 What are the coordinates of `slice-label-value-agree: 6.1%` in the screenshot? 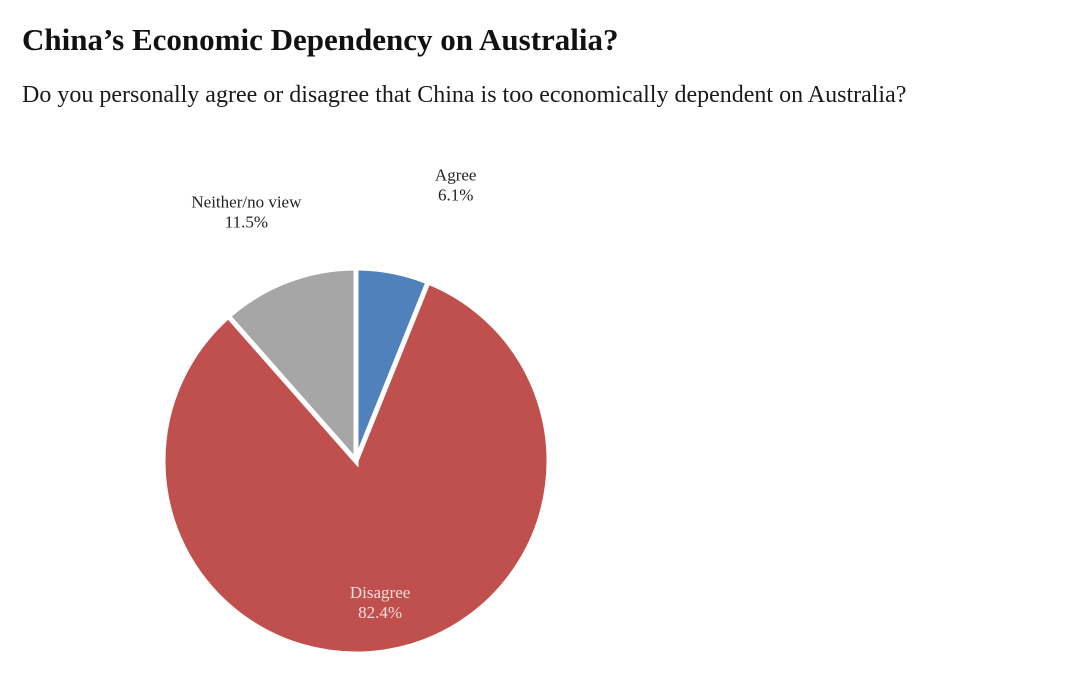 It's located at (455, 194).